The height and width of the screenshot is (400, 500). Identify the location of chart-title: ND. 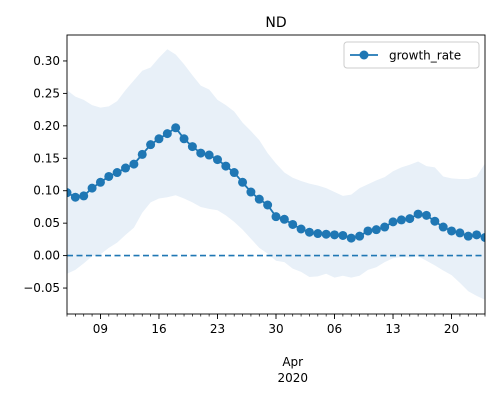
(275, 23).